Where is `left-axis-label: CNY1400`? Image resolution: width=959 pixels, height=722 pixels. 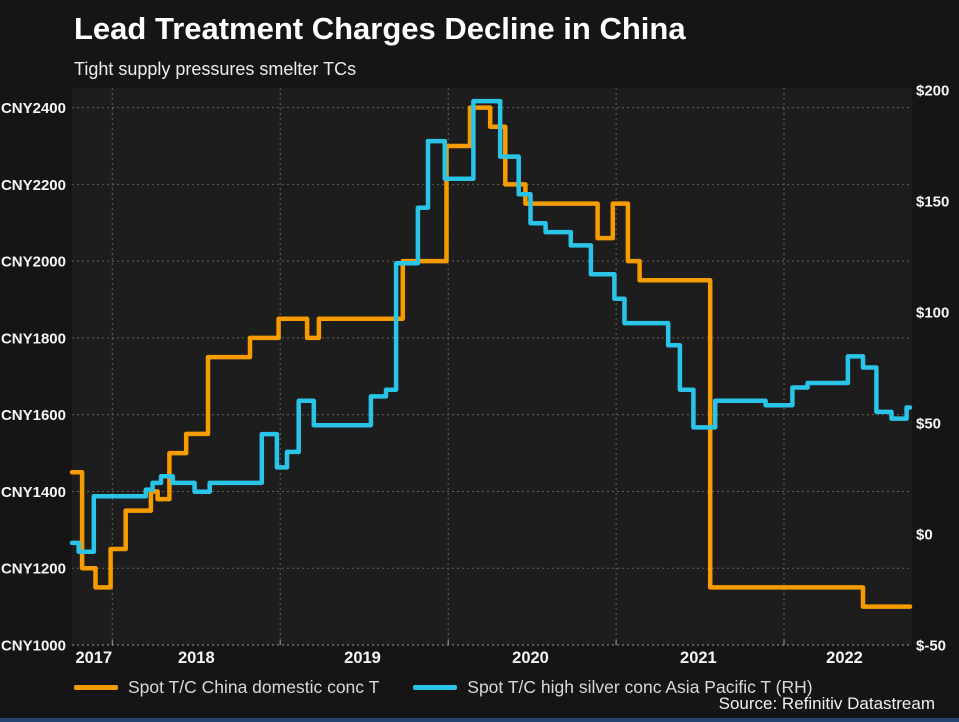 left-axis-label: CNY1400 is located at coordinates (33, 492).